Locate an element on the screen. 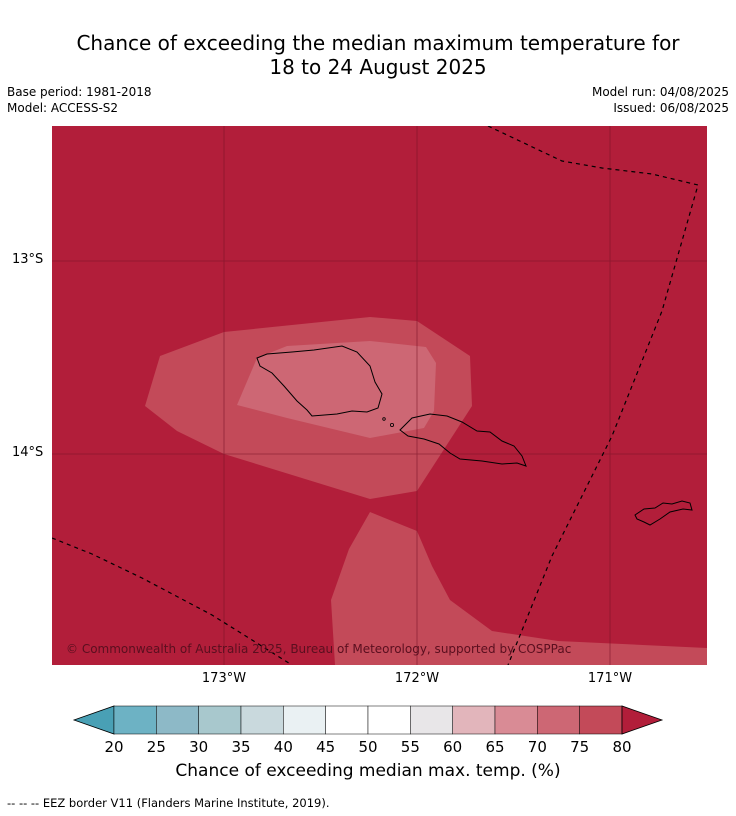 The width and height of the screenshot is (736, 816). colorbar-tick-40: 40 is located at coordinates (283, 747).